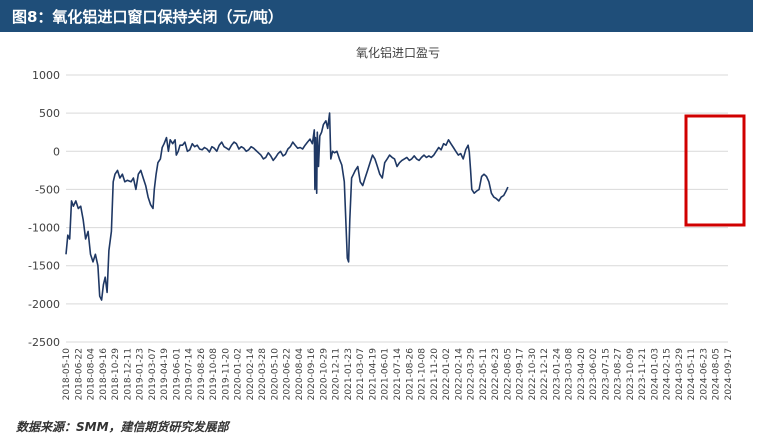 This screenshot has width=761, height=445. What do you see at coordinates (44, 209) in the screenshot?
I see `y-axis-ticks: 1000 500 0 -500 -1000 -1500 -2000 -2500` at bounding box center [44, 209].